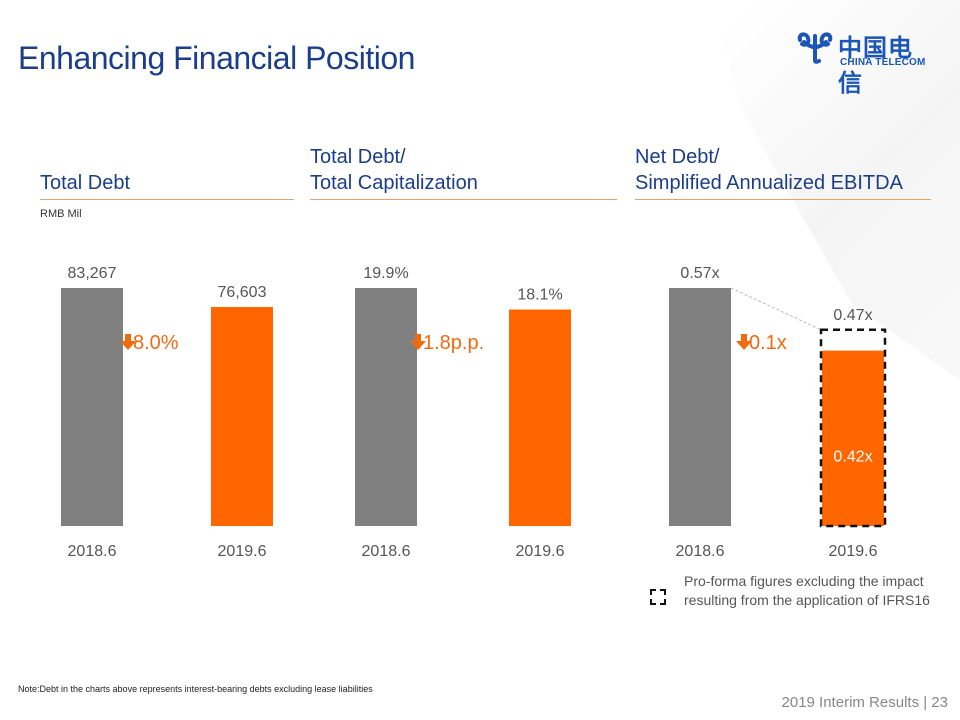 The image size is (960, 720). I want to click on panel-title-debt-capitalization: Total Debt/ Total Capitalization, so click(463, 172).